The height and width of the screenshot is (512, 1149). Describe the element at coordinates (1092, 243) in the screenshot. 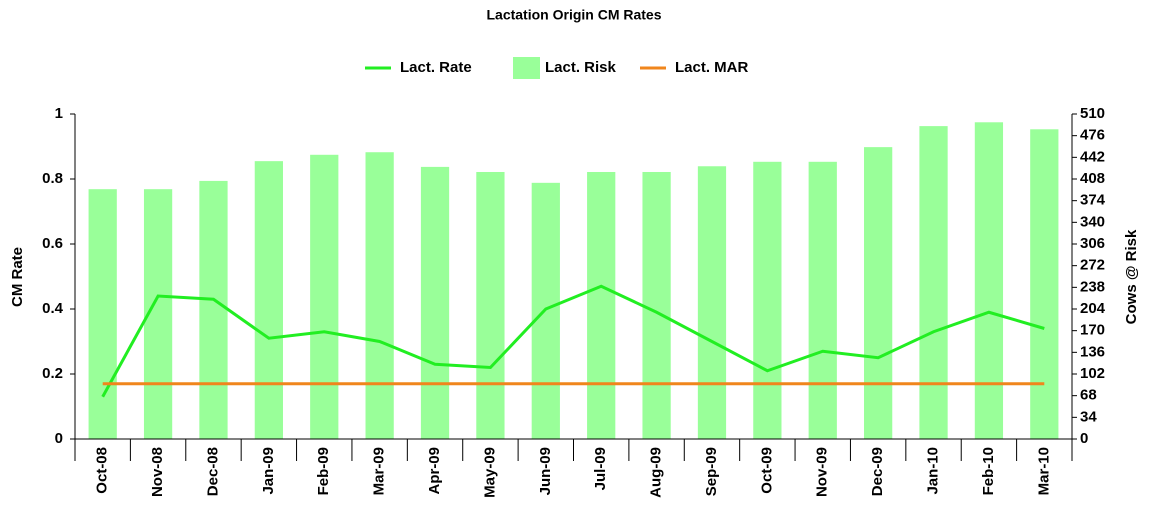

I see `y2-tick-label: 306` at that location.